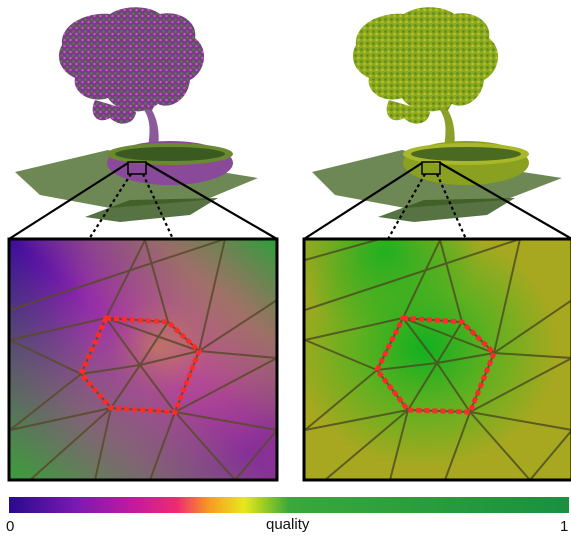 The width and height of the screenshot is (571, 536). What do you see at coordinates (140, 365) in the screenshot?
I see `highlight-ring-left` at bounding box center [140, 365].